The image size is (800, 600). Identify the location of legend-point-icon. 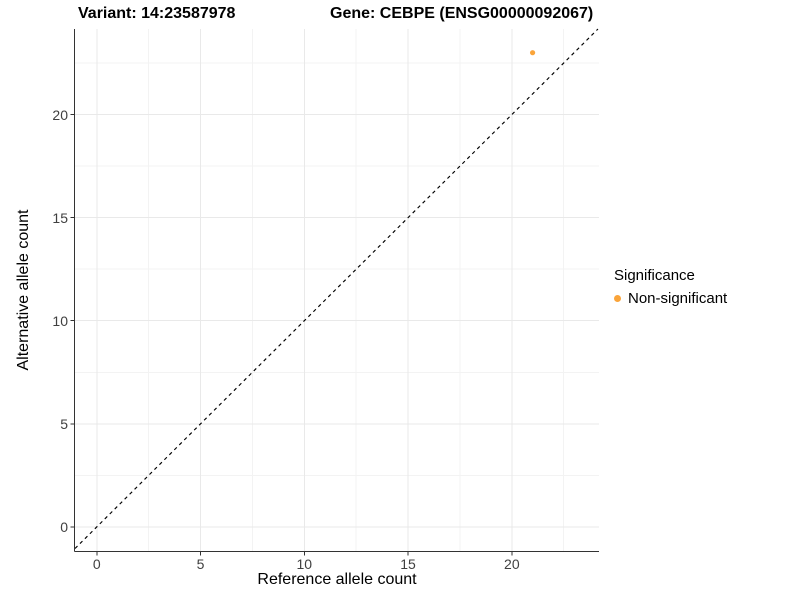
(617, 298).